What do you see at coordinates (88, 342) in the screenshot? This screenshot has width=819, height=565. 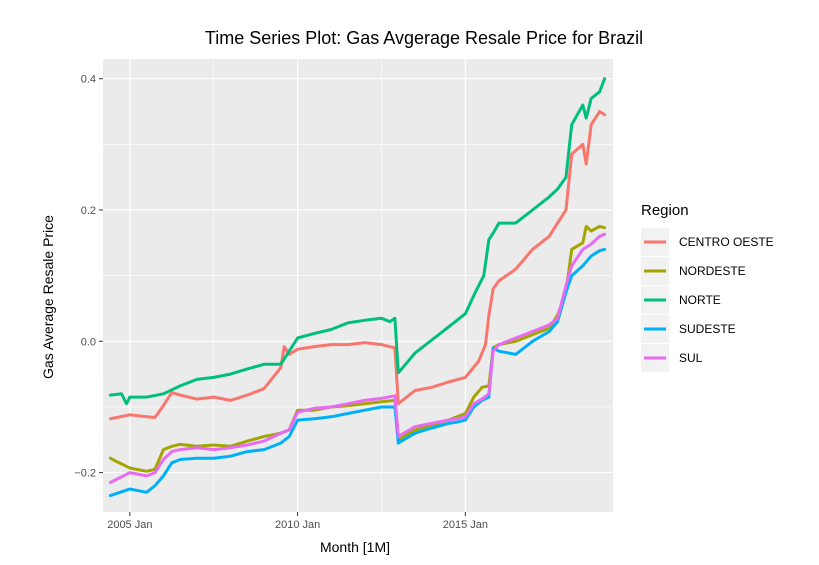 I see `y-tick-label: 0.0` at bounding box center [88, 342].